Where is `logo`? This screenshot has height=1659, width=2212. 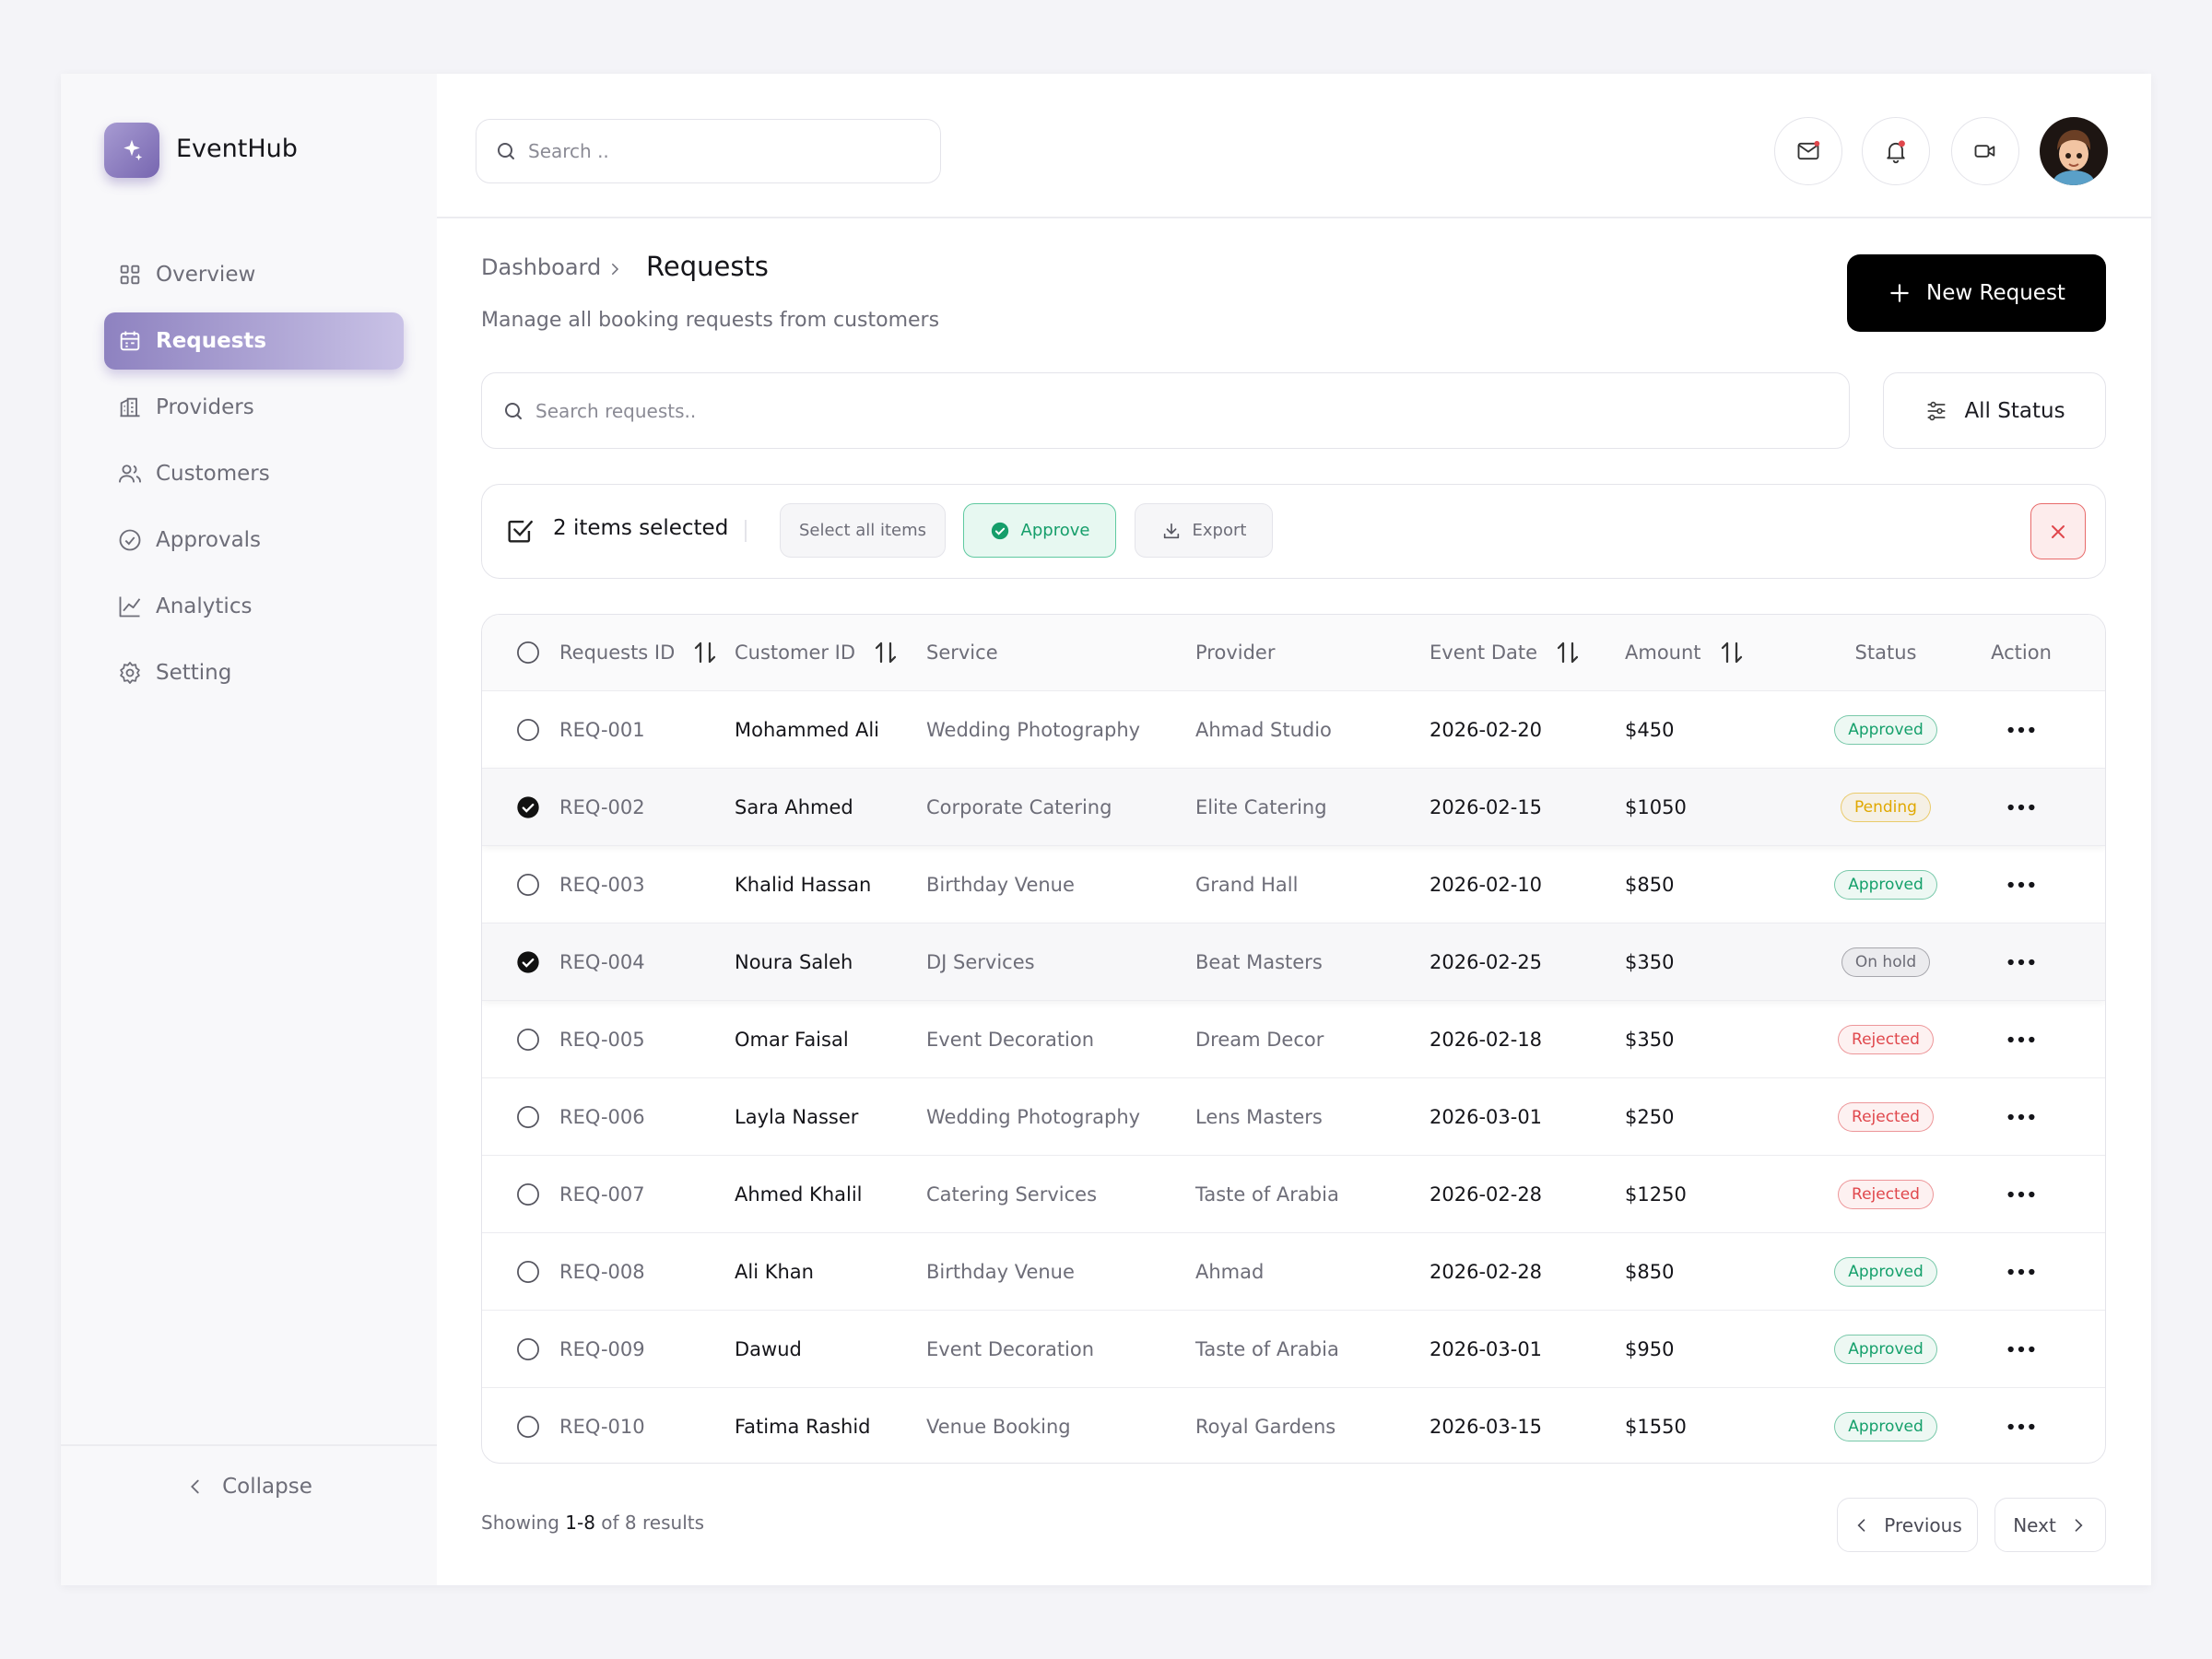
logo is located at coordinates (131, 150).